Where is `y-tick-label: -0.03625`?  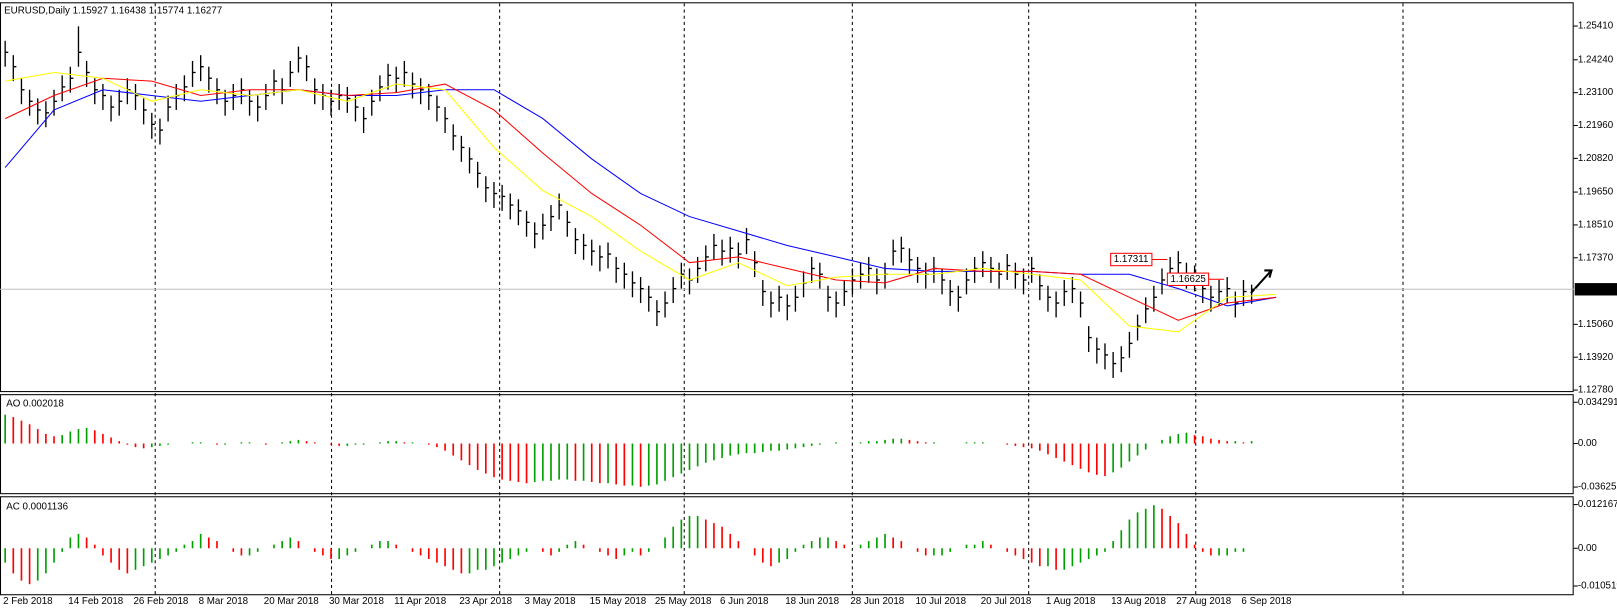
y-tick-label: -0.03625 is located at coordinates (1597, 487).